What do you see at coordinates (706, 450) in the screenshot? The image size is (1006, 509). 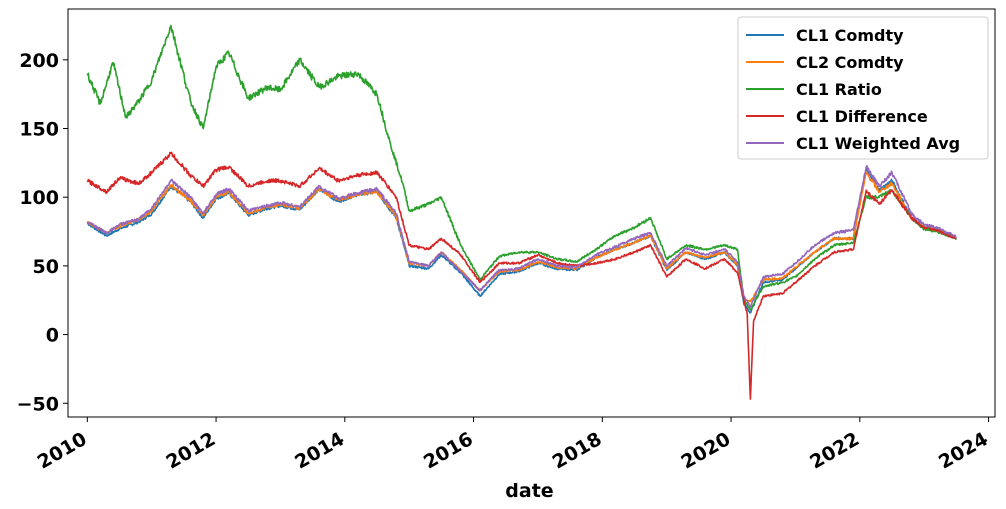 I see `x-tick-label: 2020` at bounding box center [706, 450].